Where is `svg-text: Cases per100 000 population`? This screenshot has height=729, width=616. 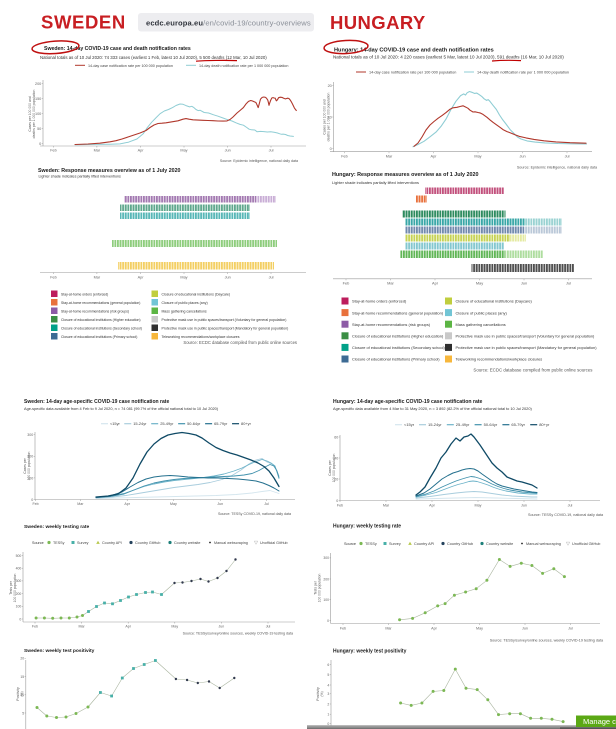 svg-text: Cases per100 000 population is located at coordinates (332, 467).